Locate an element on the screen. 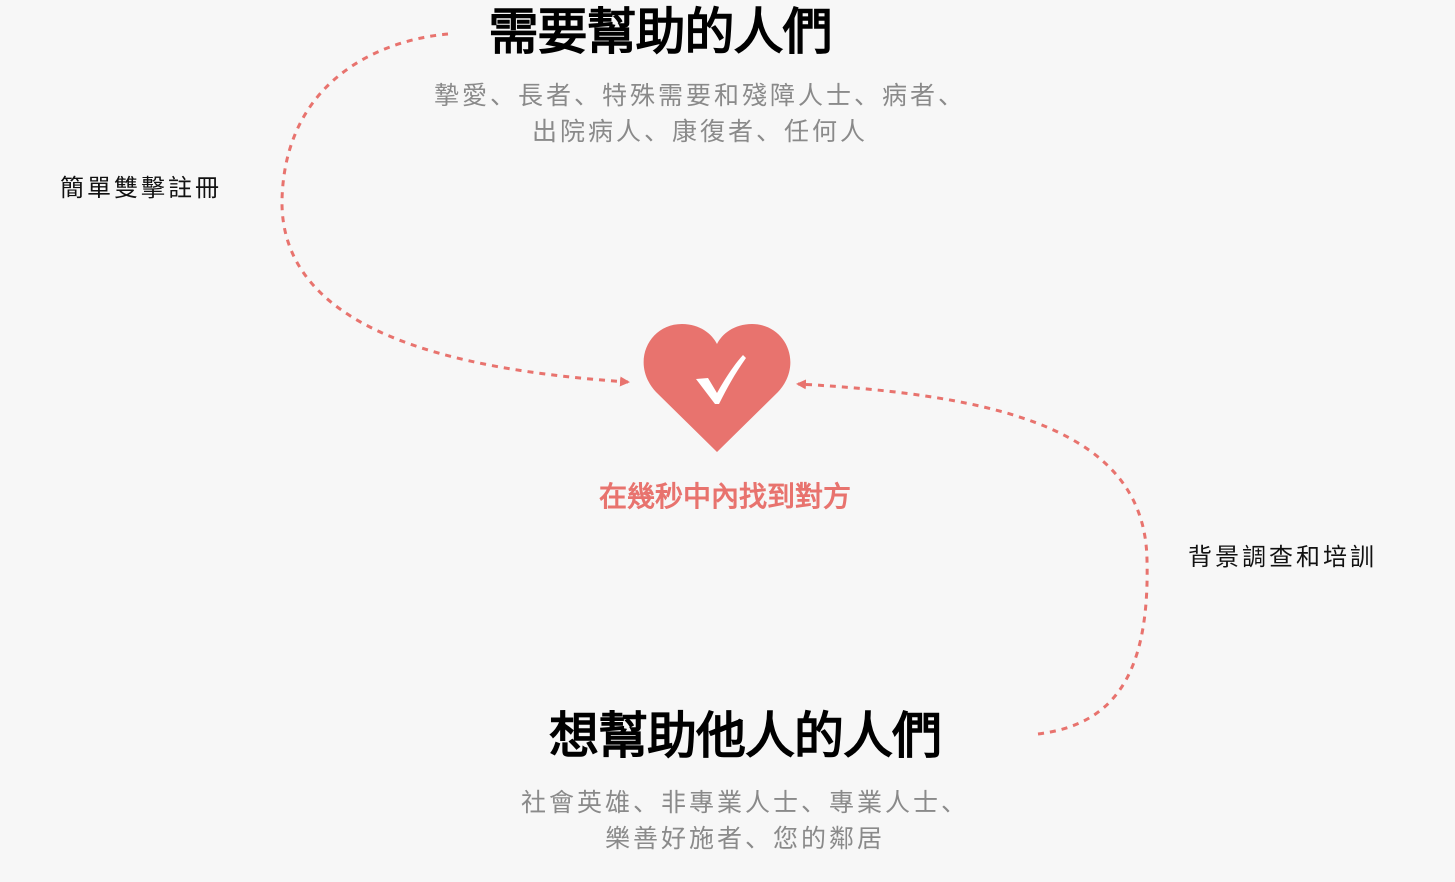 Image resolution: width=1455 pixels, height=882 pixels. bottom-group-description-line-2: 樂善好施者、您的鄰居 is located at coordinates (744, 838).